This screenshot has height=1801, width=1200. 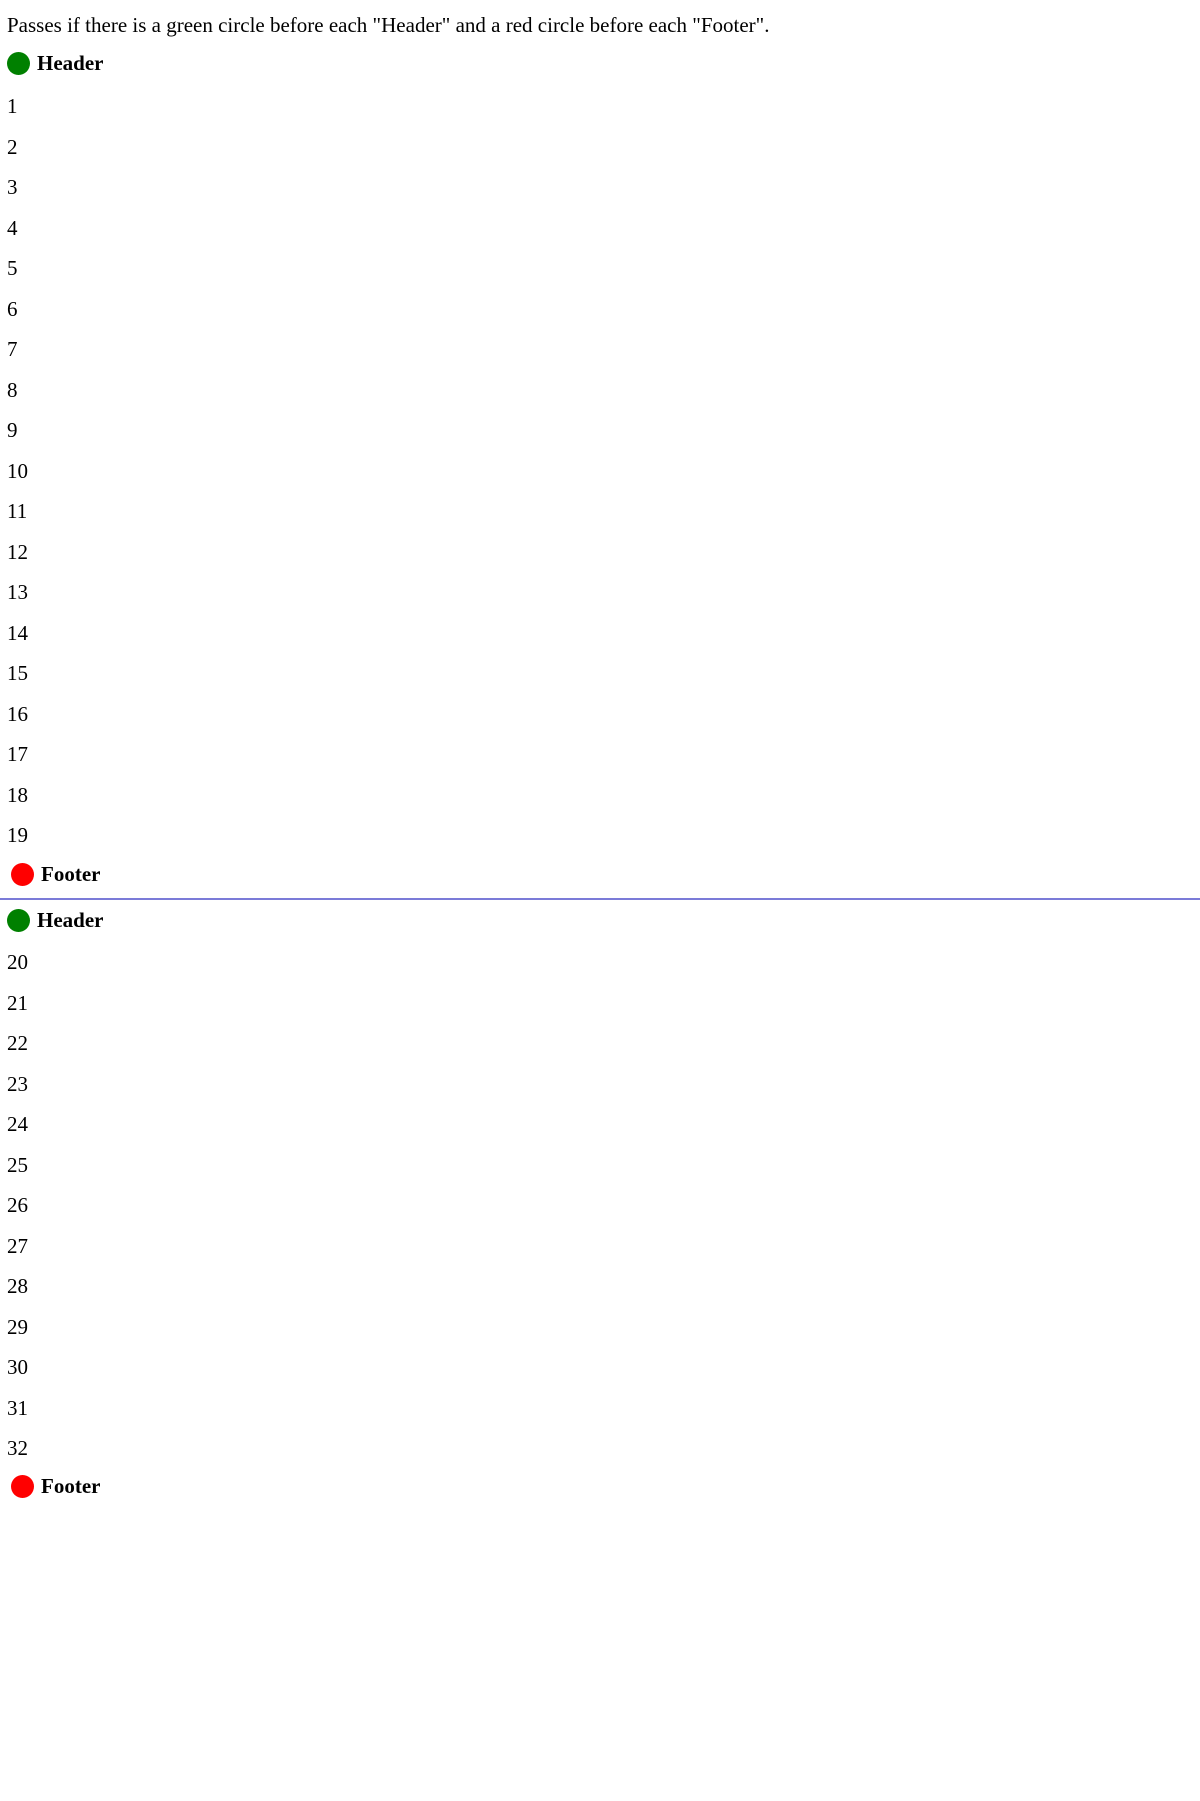 I want to click on page-1-header: Header, so click(x=55, y=63).